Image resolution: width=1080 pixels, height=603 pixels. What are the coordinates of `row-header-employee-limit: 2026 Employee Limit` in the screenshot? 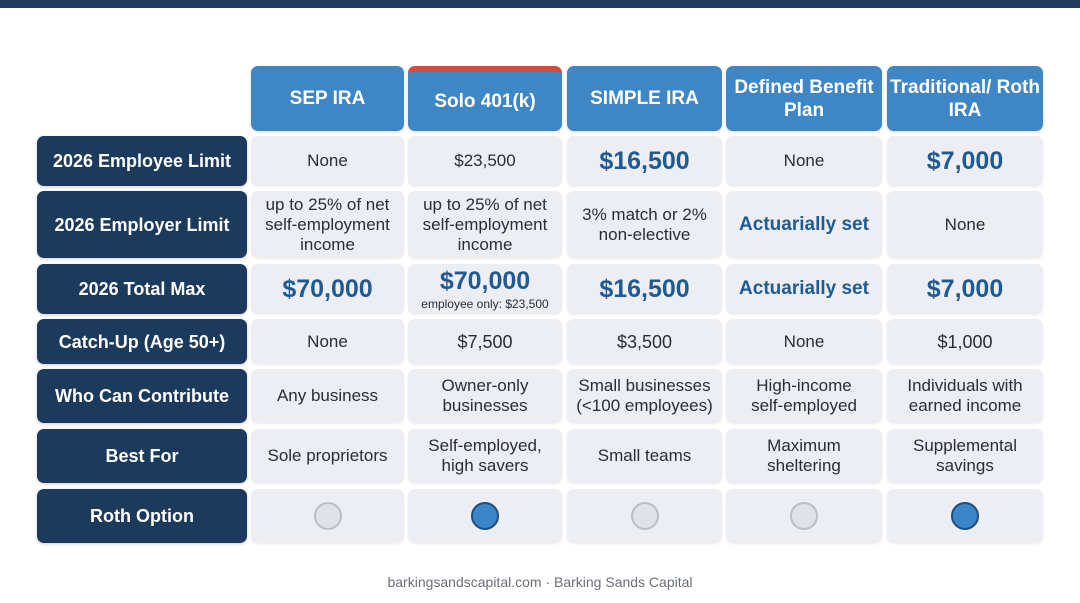 It's located at (142, 161).